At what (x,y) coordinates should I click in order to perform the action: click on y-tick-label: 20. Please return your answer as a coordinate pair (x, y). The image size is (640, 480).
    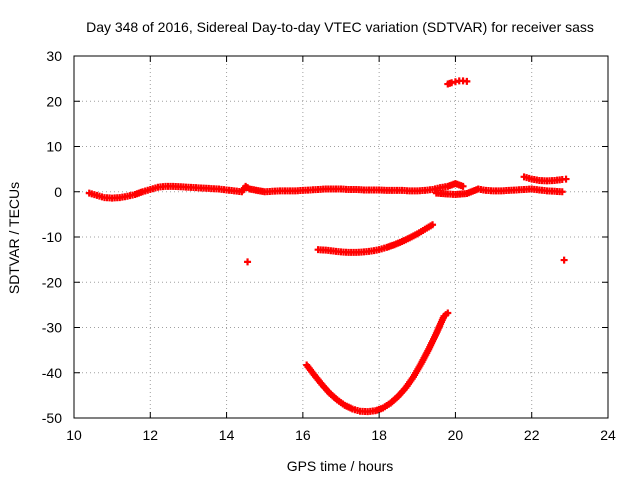
    Looking at the image, I should click on (54, 101).